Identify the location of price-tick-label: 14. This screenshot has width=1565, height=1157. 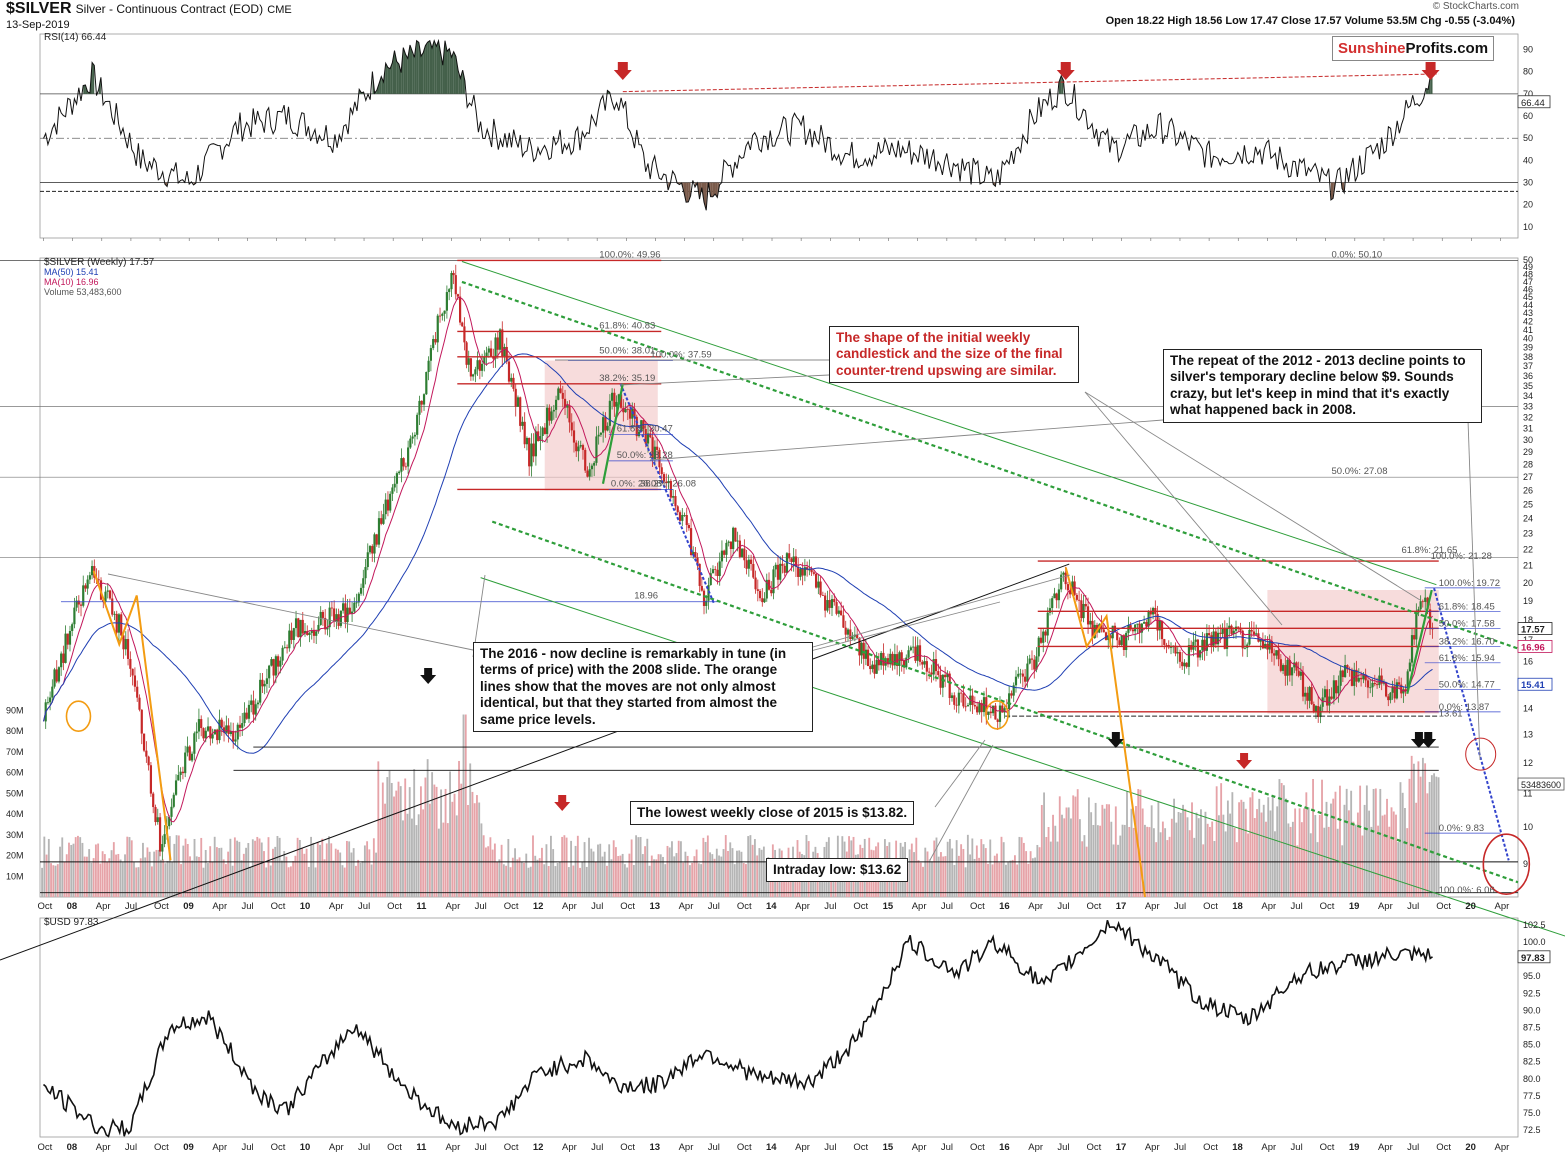
(1528, 709).